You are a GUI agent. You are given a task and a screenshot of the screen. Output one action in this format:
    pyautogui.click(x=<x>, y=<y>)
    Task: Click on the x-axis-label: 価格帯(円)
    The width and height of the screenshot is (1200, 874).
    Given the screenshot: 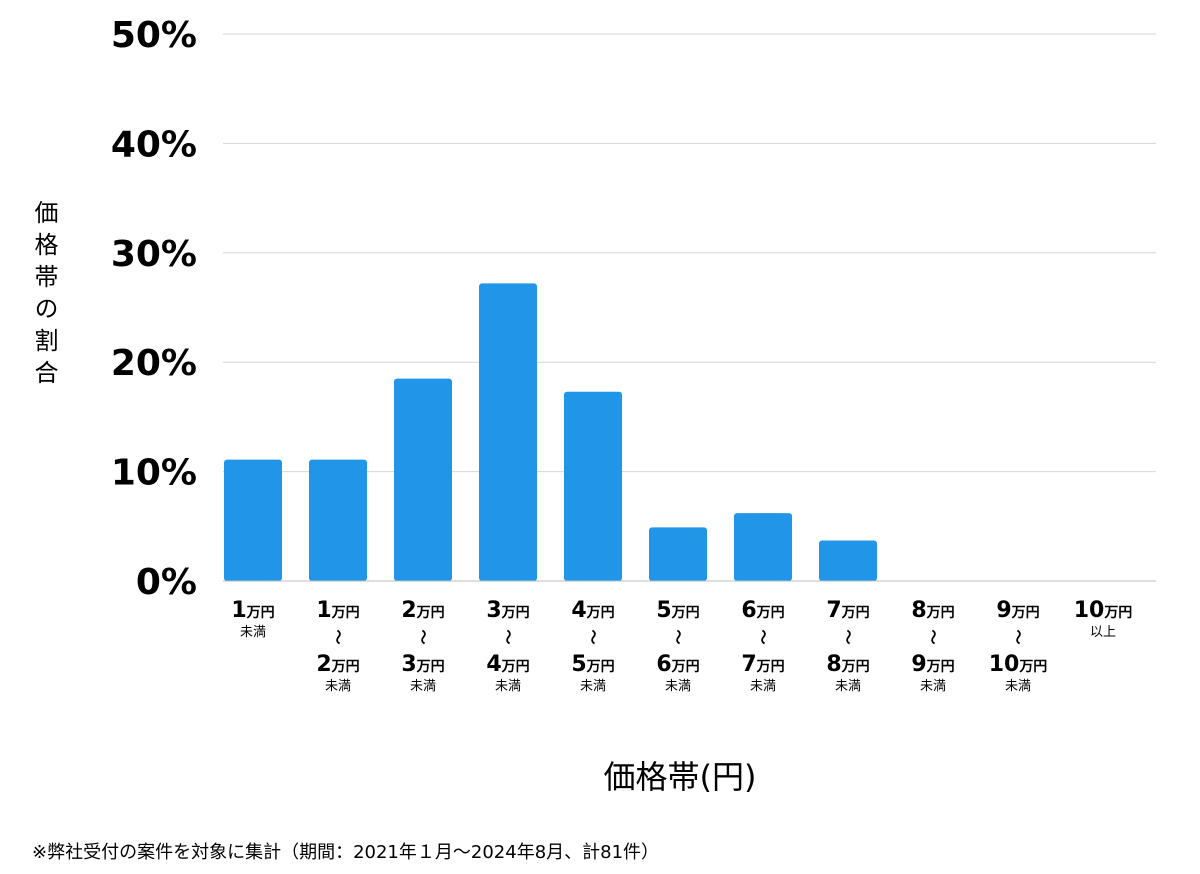 What is the action you would take?
    pyautogui.click(x=680, y=777)
    